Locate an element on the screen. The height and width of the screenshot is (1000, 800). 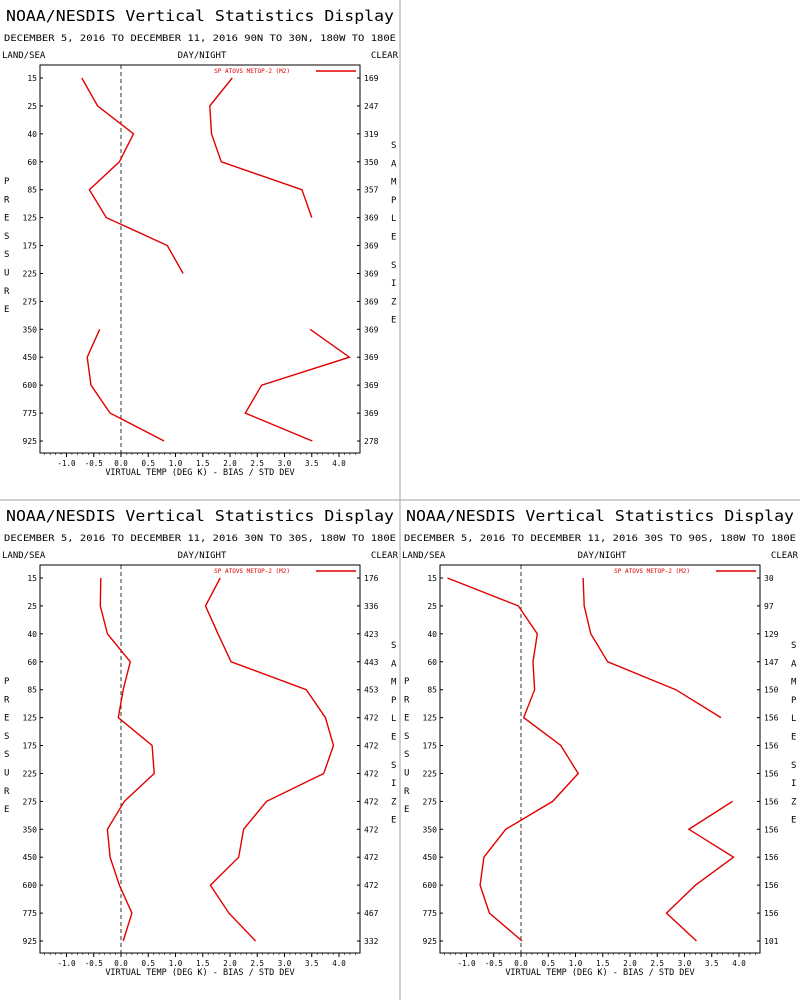
bias-series-line is located at coordinates (127, 759).